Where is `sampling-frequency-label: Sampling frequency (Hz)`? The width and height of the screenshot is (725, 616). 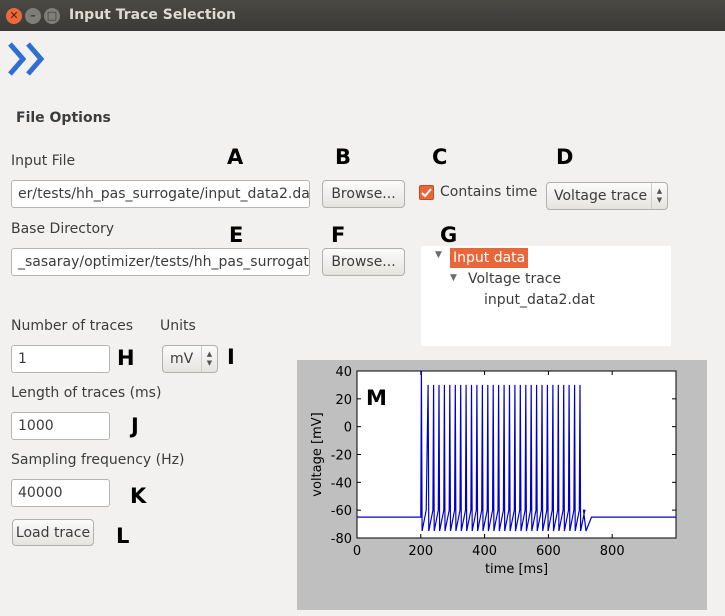 sampling-frequency-label: Sampling frequency (Hz) is located at coordinates (98, 460).